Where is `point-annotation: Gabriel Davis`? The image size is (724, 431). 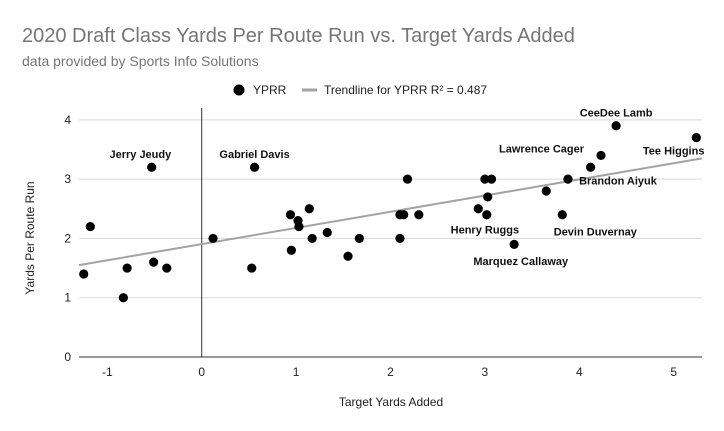 point-annotation: Gabriel Davis is located at coordinates (254, 155).